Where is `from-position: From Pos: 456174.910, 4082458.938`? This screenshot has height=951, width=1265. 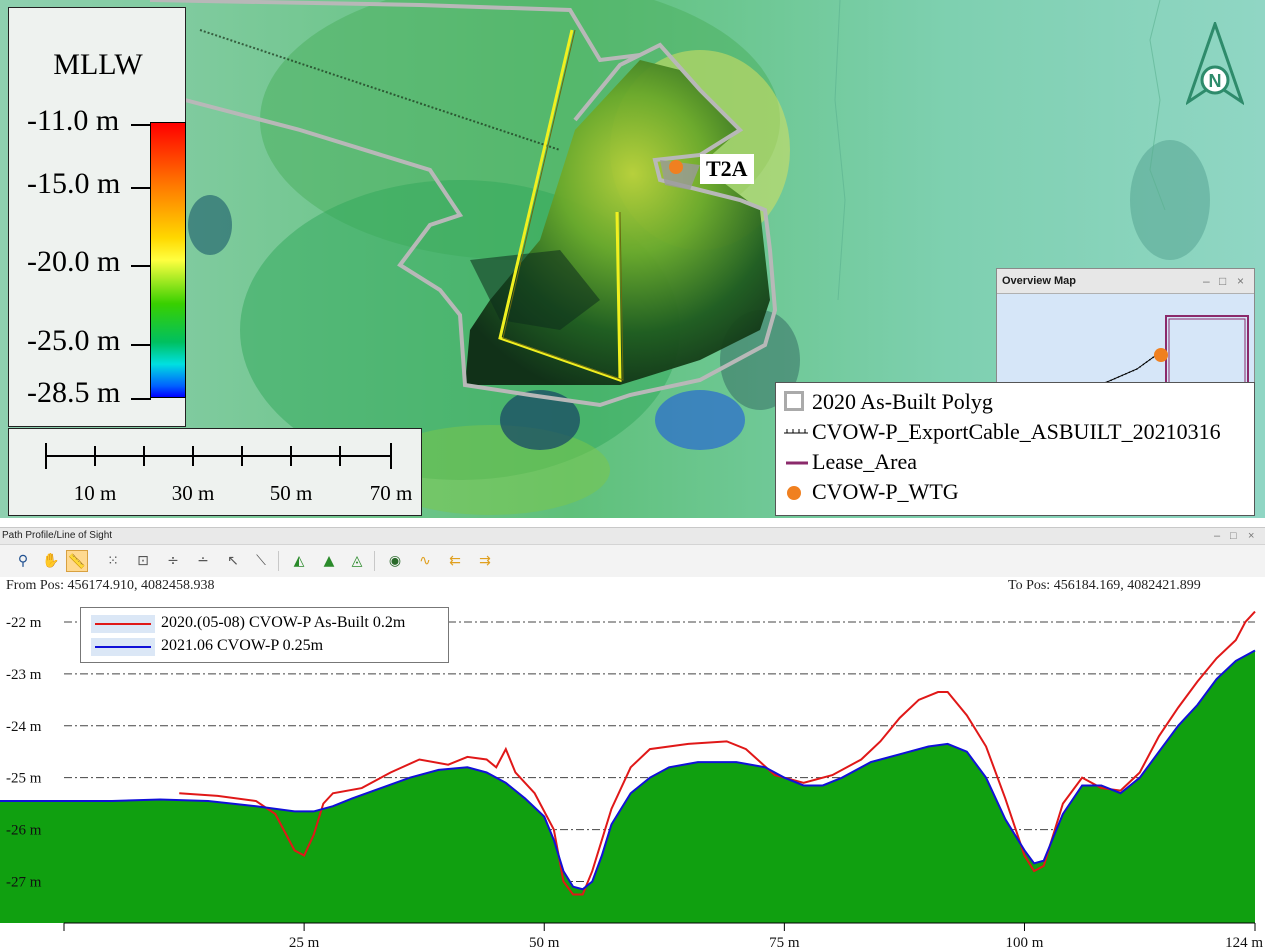 from-position: From Pos: 456174.910, 4082458.938 is located at coordinates (110, 585).